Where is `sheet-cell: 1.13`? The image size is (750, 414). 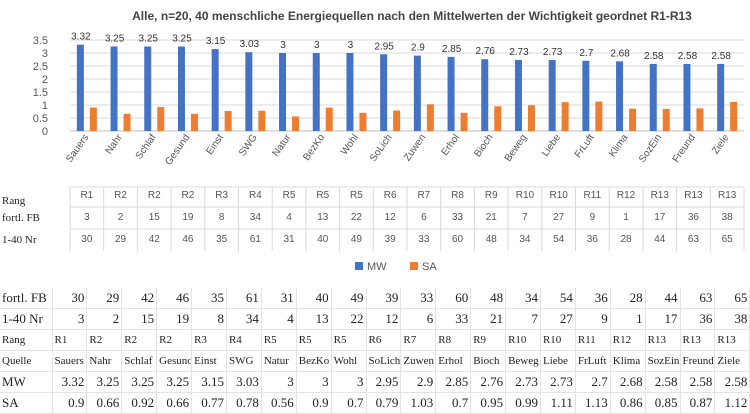
sheet-cell: 1.13 is located at coordinates (593, 403).